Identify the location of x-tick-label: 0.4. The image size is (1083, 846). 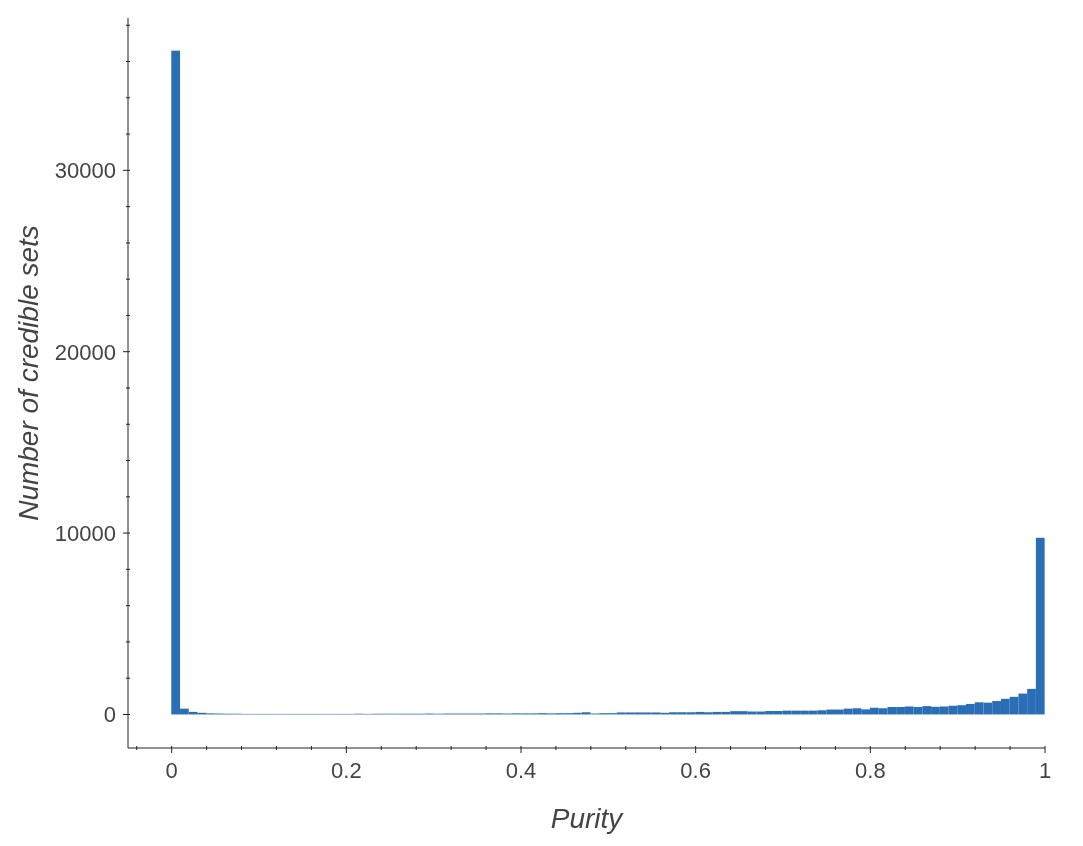
(521, 770).